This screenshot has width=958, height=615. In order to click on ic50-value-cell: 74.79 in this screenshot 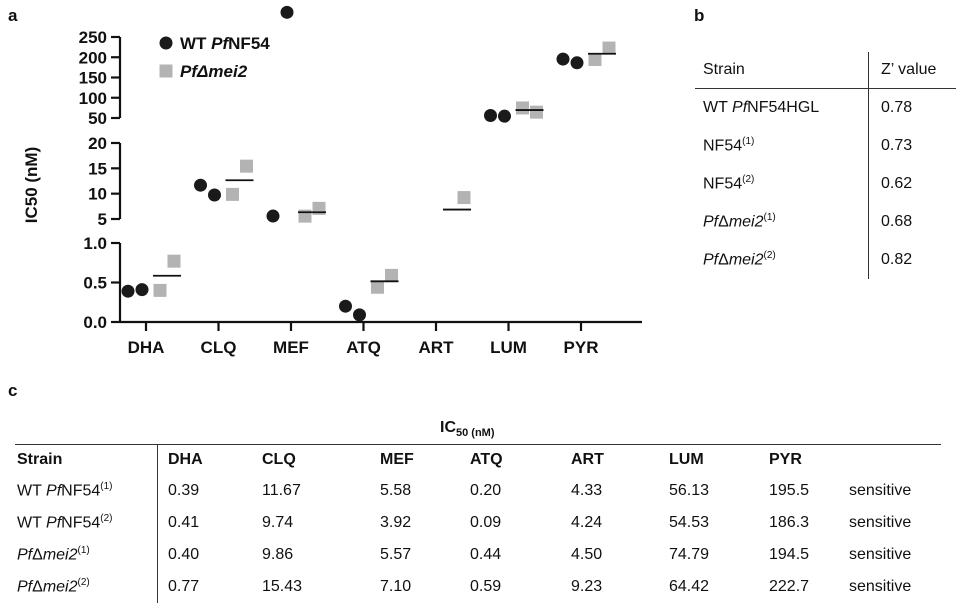, I will do `click(689, 554)`.